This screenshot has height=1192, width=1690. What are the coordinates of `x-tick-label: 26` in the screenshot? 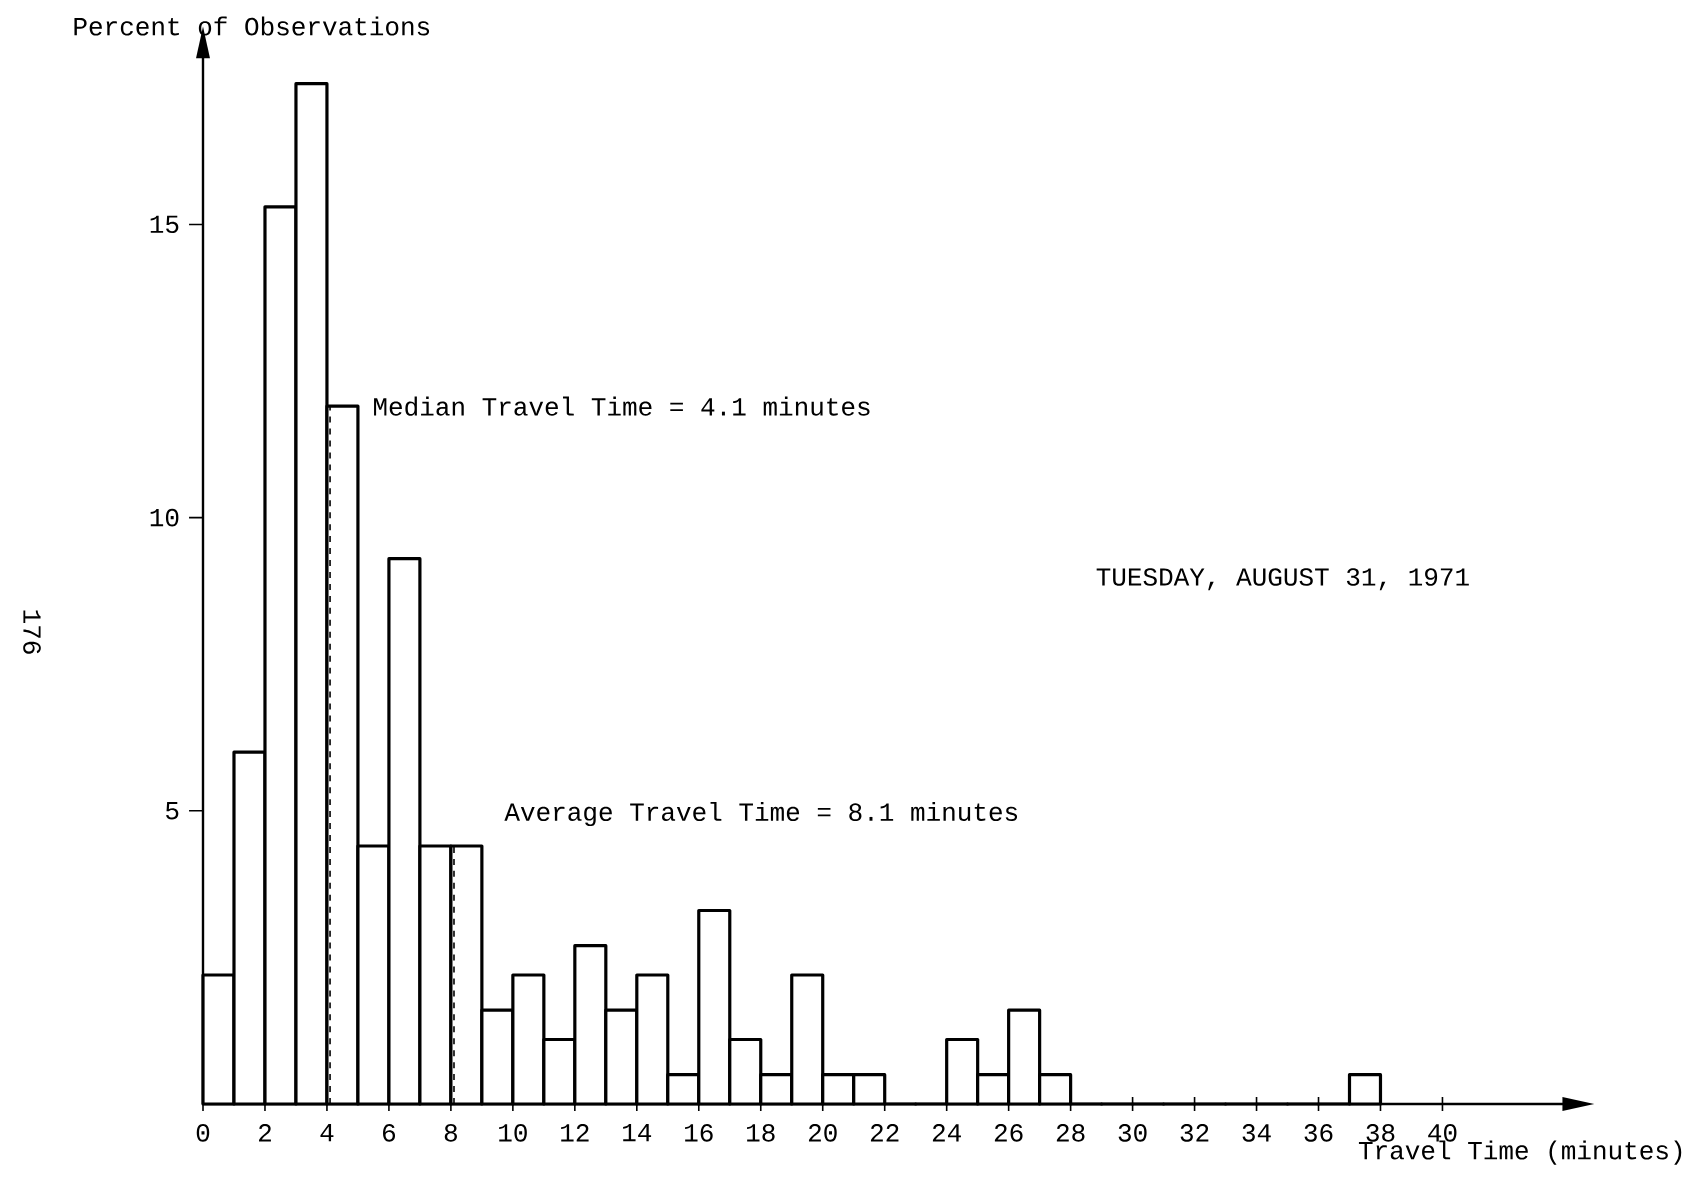 It's located at (1008, 1133).